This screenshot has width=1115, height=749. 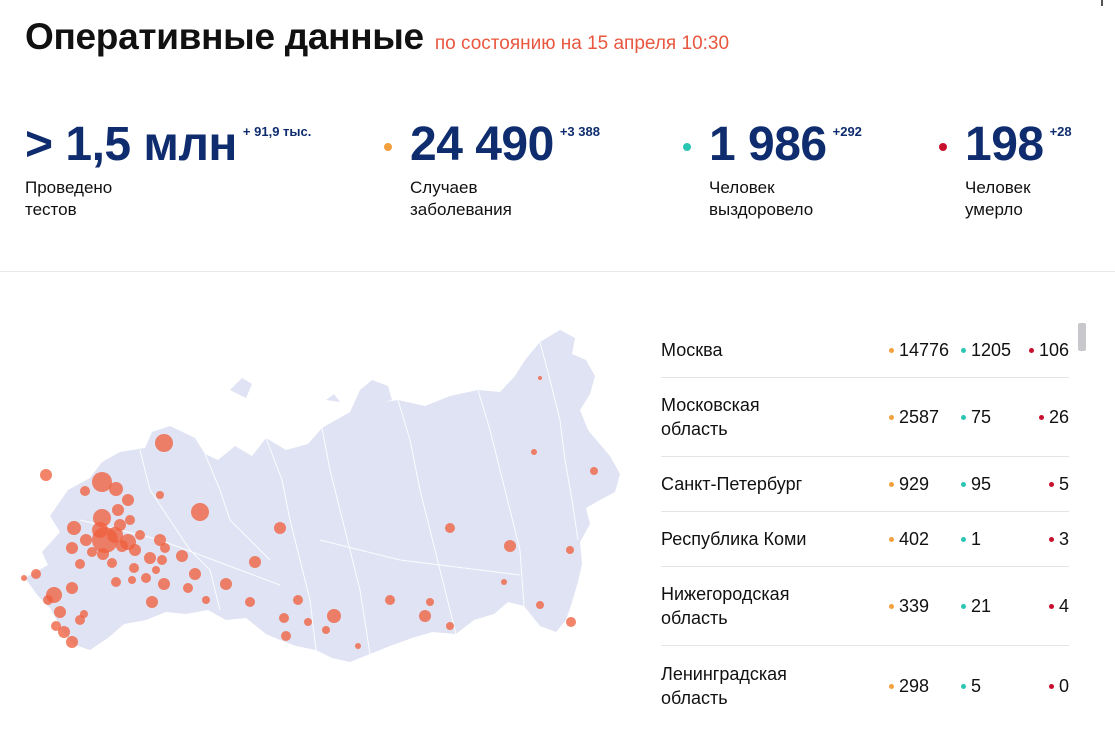 What do you see at coordinates (1049, 484) in the screenshot?
I see `deaths-cell: 5` at bounding box center [1049, 484].